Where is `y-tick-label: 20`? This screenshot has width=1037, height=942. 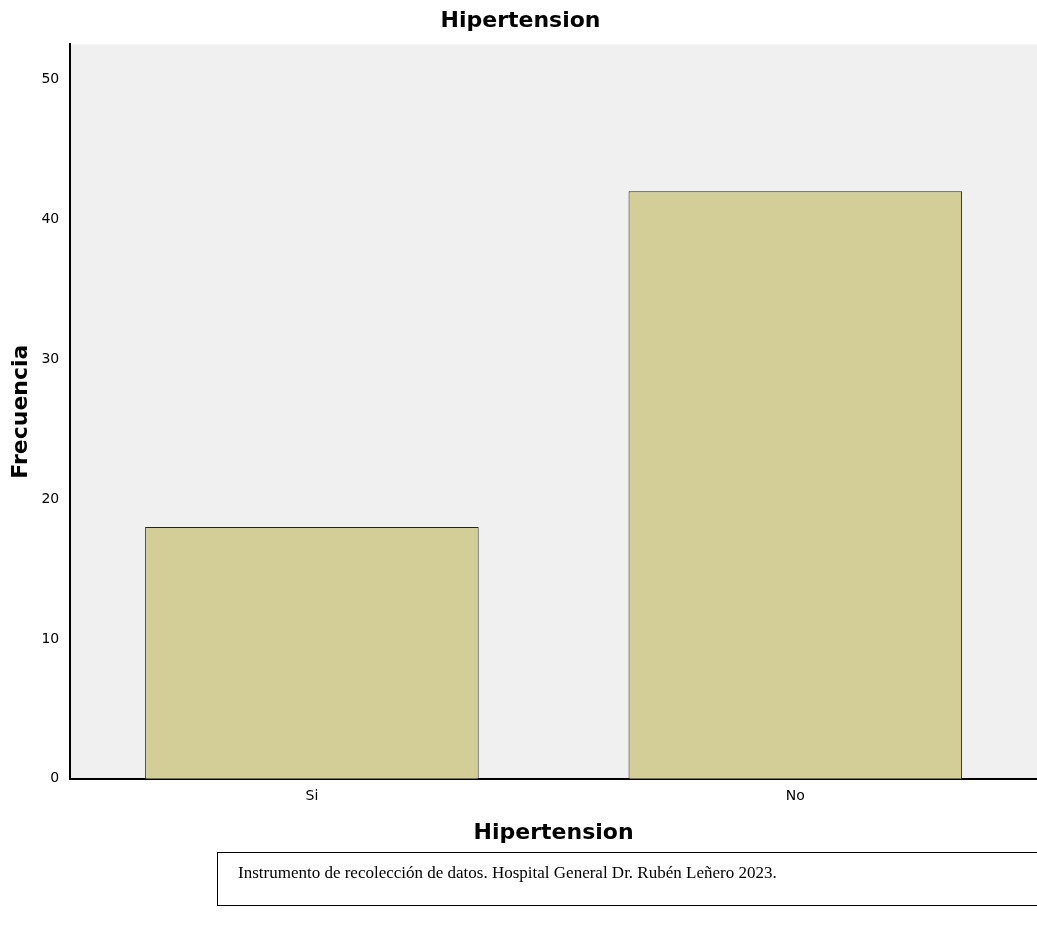
y-tick-label: 20 is located at coordinates (50, 497).